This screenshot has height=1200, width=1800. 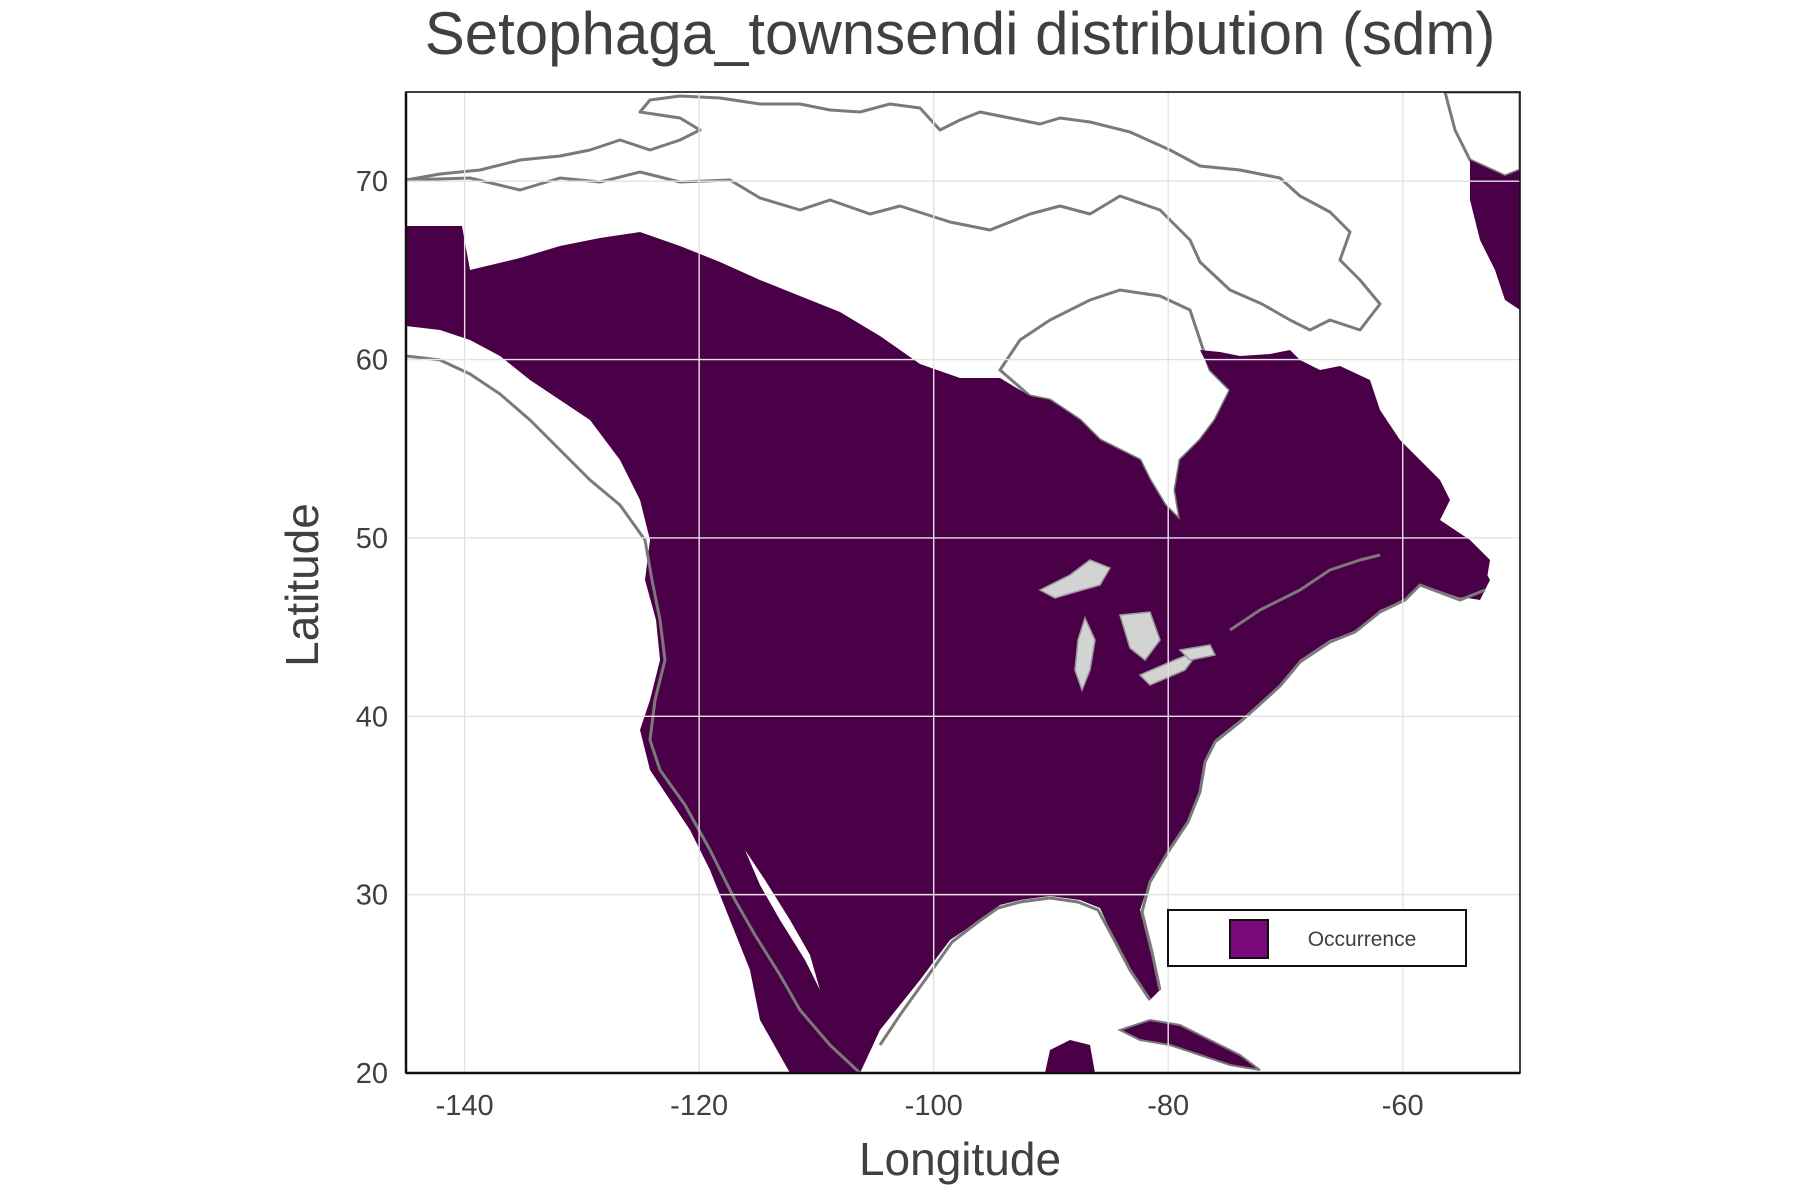 What do you see at coordinates (1127, 626) in the screenshot?
I see `great-lakes` at bounding box center [1127, 626].